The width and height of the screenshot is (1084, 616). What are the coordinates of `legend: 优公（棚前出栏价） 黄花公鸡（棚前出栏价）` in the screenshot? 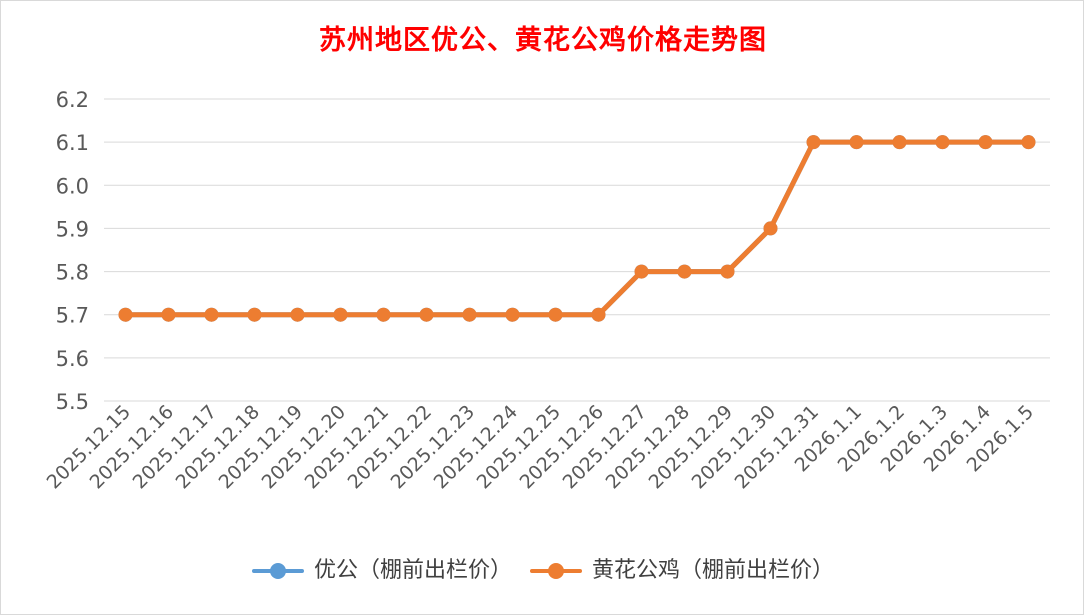 It's located at (542, 571).